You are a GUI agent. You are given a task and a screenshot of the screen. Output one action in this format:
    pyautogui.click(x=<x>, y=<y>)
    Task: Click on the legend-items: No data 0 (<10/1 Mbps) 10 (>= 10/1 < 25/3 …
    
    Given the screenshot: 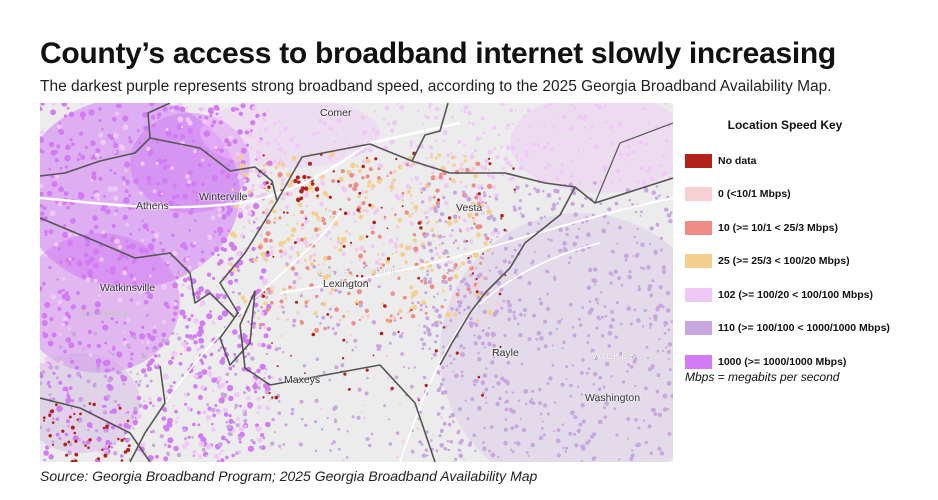 What is the action you would take?
    pyautogui.click(x=810, y=261)
    